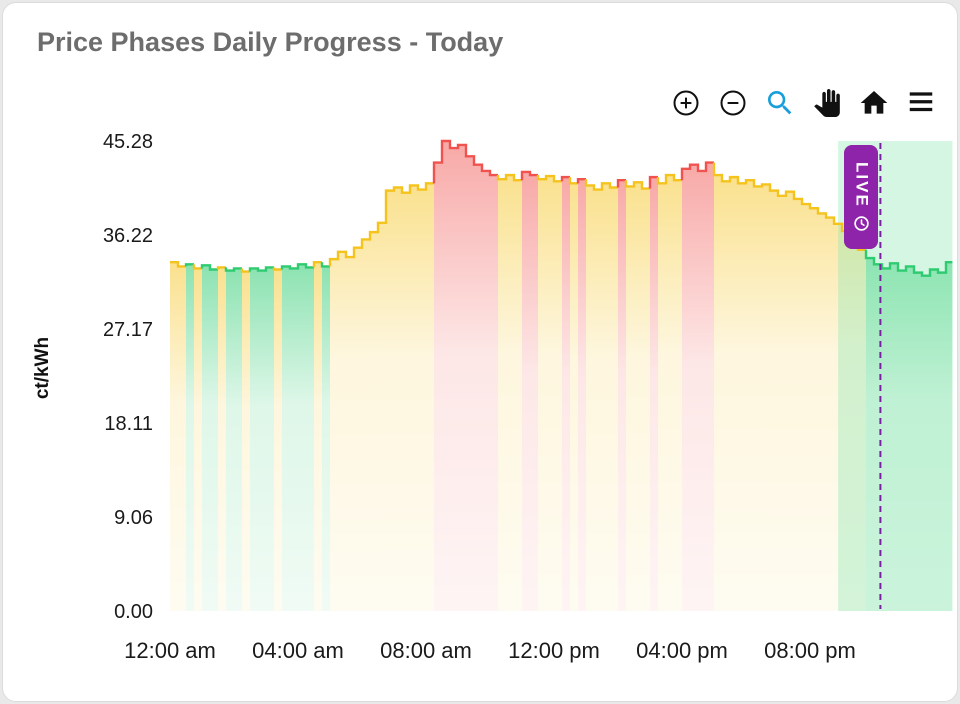  I want to click on zoom-out-icon, so click(733, 103).